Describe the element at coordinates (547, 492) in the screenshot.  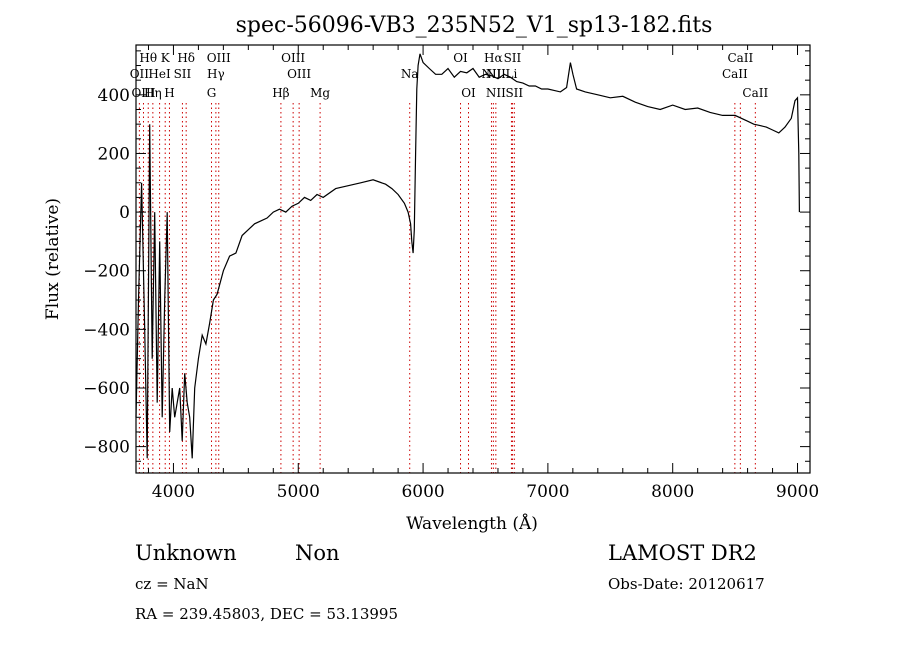
I see `x-tick-label: 7000` at that location.